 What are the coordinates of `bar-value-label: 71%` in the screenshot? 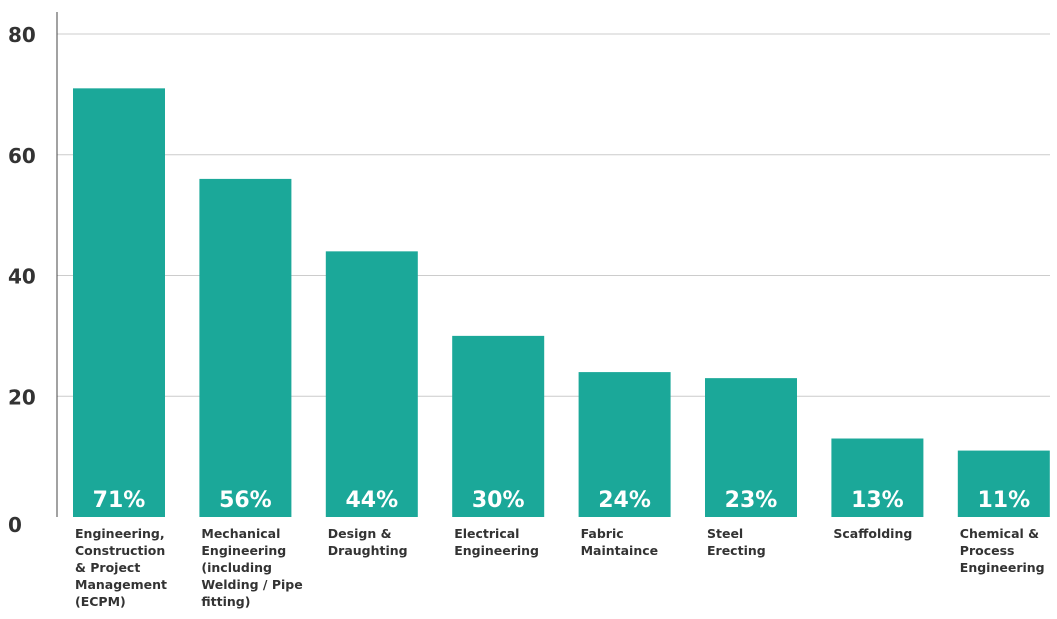 It's located at (119, 500).